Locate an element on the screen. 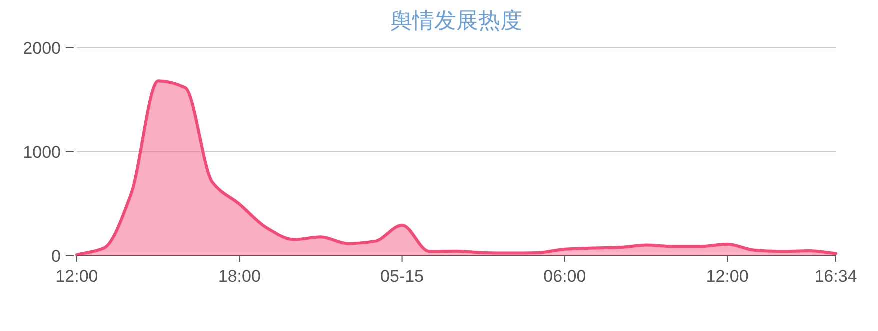  x-tick-label: 16:34 is located at coordinates (836, 276).